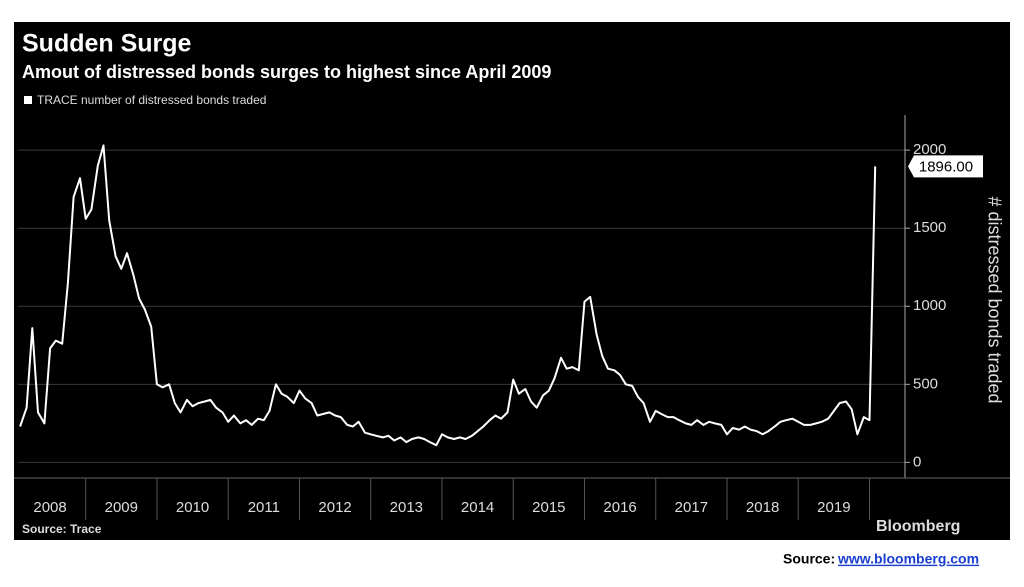  Describe the element at coordinates (833, 507) in the screenshot. I see `x-tick-label: 2019` at that location.